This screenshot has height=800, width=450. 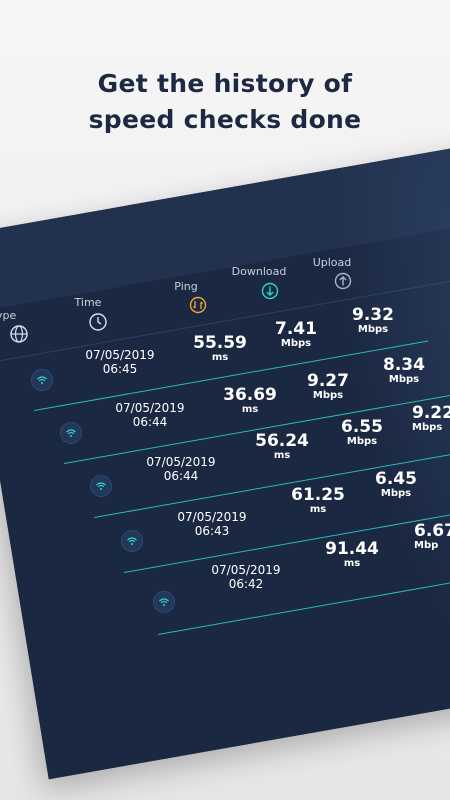 What do you see at coordinates (426, 545) in the screenshot?
I see `download-unit: Mbp` at bounding box center [426, 545].